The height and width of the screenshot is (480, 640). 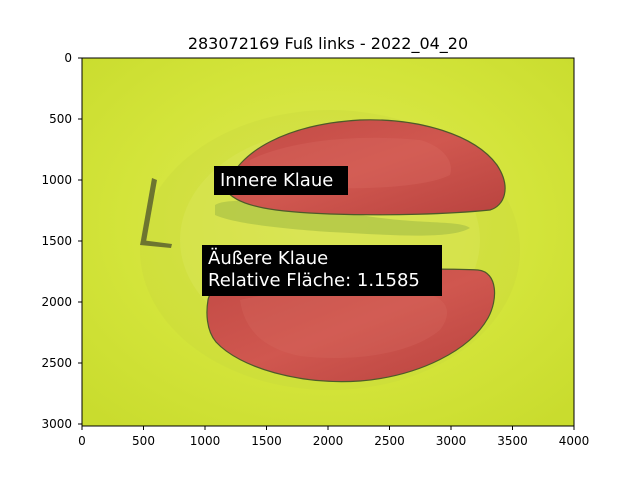 I want to click on y-tick-label: 2000, so click(x=56, y=302).